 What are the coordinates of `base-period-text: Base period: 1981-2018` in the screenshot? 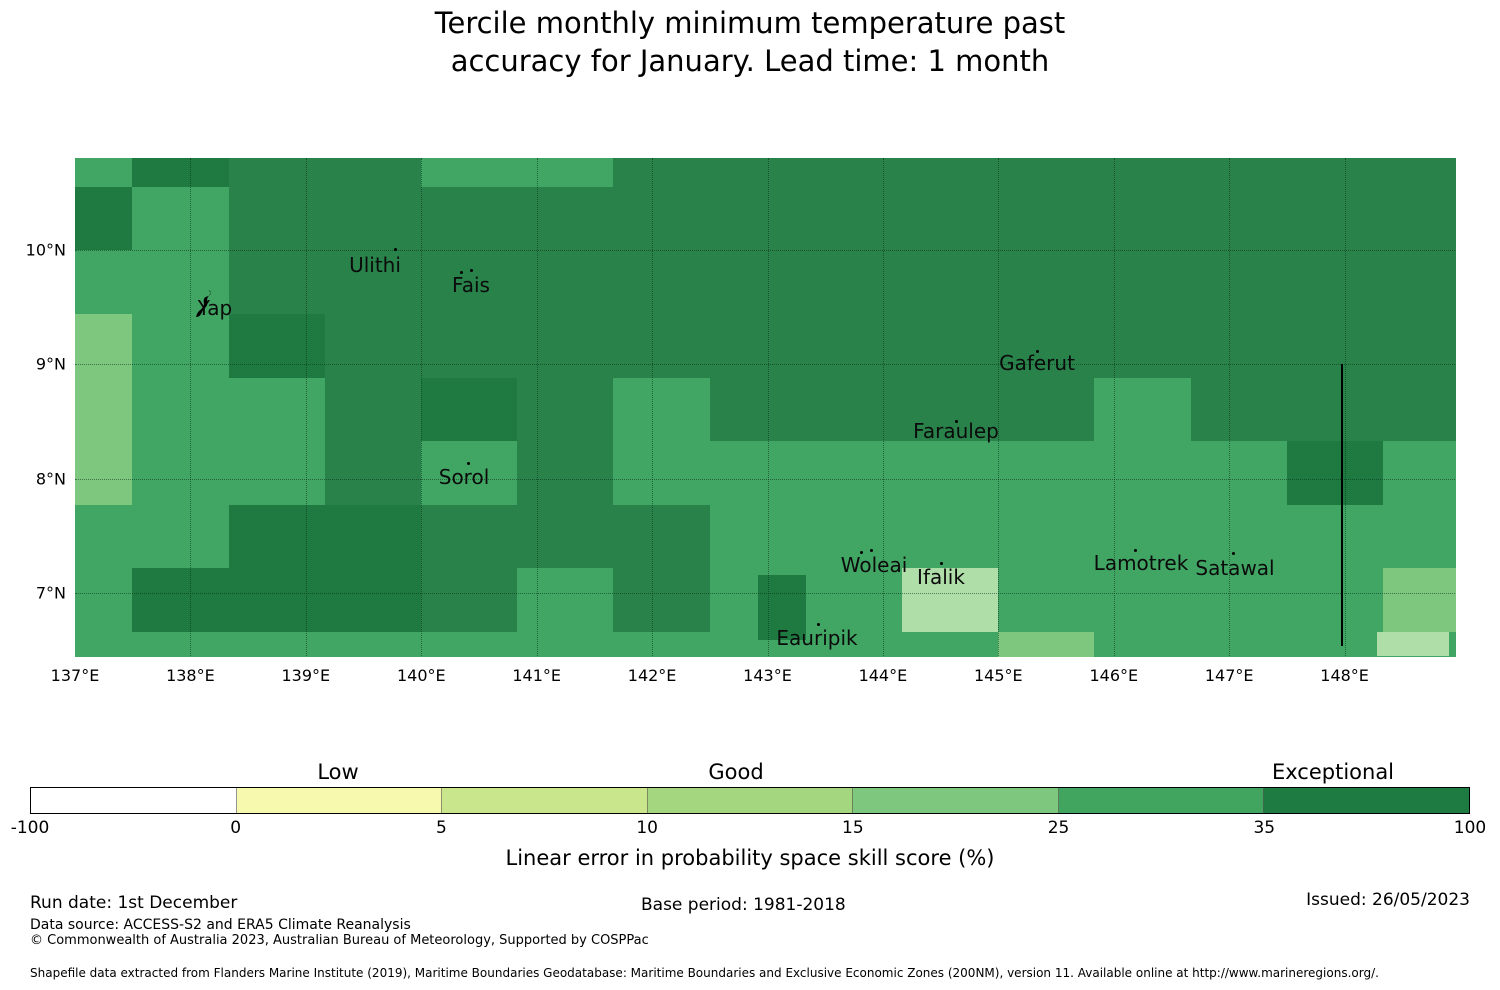 It's located at (743, 905).